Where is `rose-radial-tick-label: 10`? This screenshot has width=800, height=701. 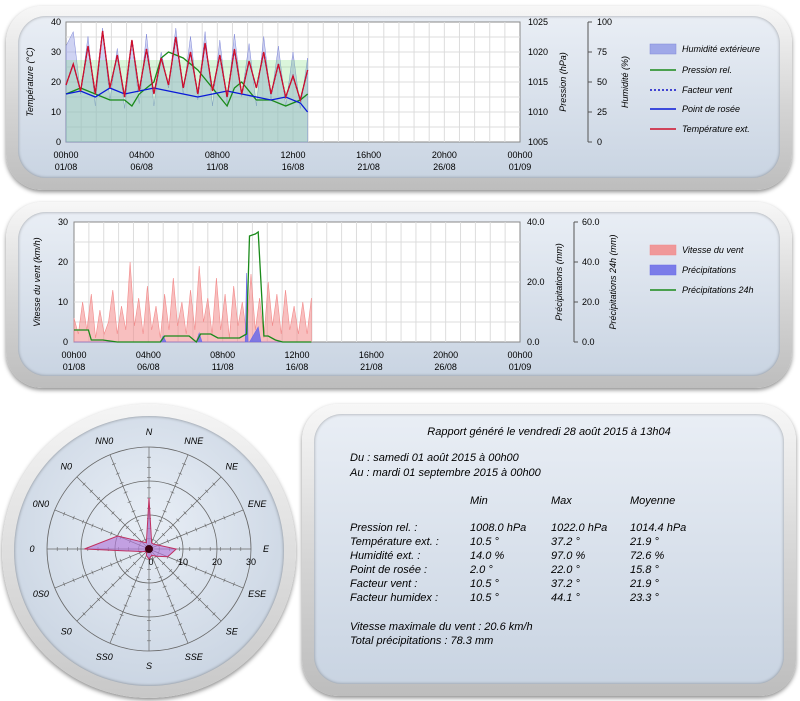
rose-radial-tick-label: 10 is located at coordinates (183, 562).